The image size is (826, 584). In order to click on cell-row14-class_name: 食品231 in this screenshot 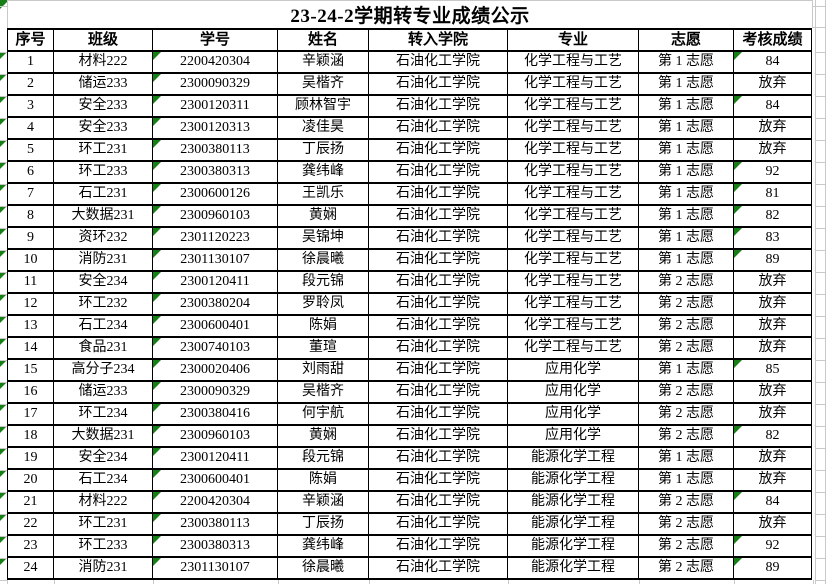, I will do `click(103, 349)`.